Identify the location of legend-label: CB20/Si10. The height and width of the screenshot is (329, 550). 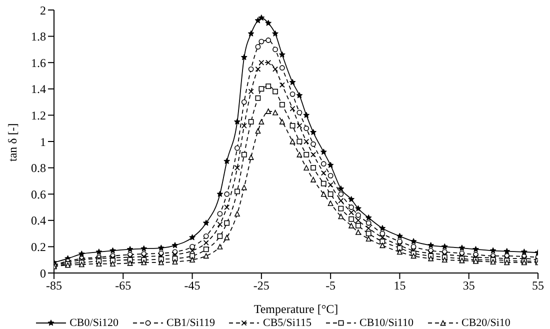
(486, 323).